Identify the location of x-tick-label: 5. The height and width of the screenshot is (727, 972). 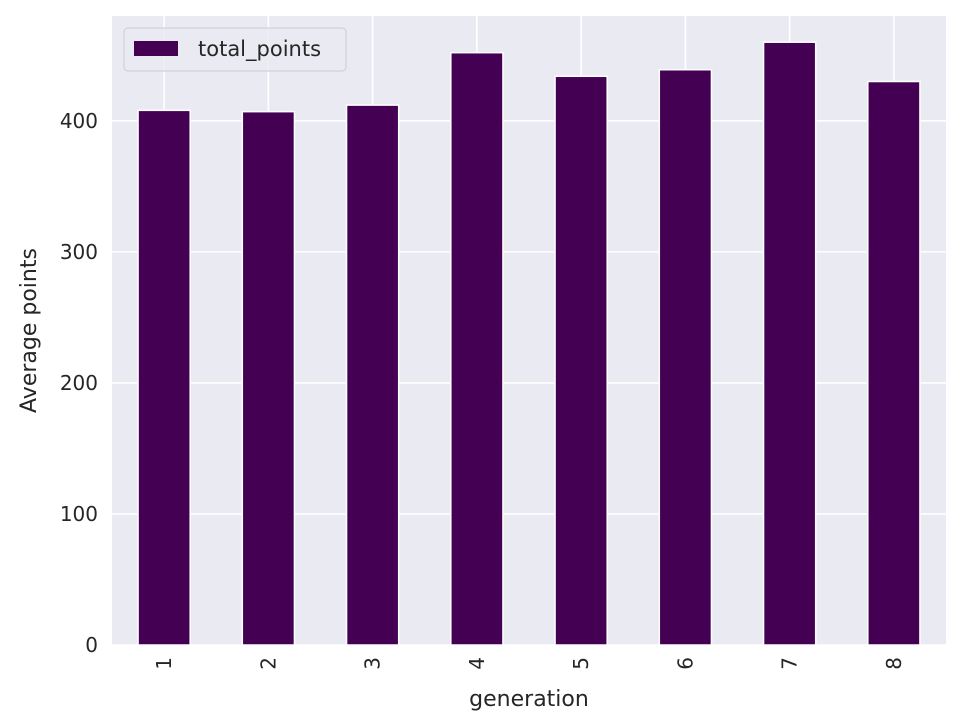
(581, 663).